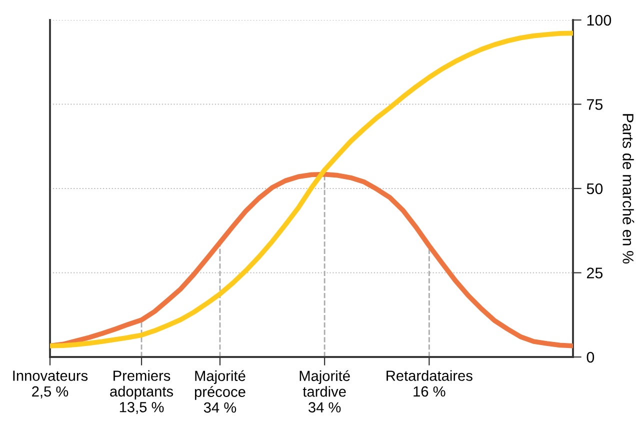 The image size is (642, 423). I want to click on x-tick-label: Majorité tardive 34 %, so click(325, 391).